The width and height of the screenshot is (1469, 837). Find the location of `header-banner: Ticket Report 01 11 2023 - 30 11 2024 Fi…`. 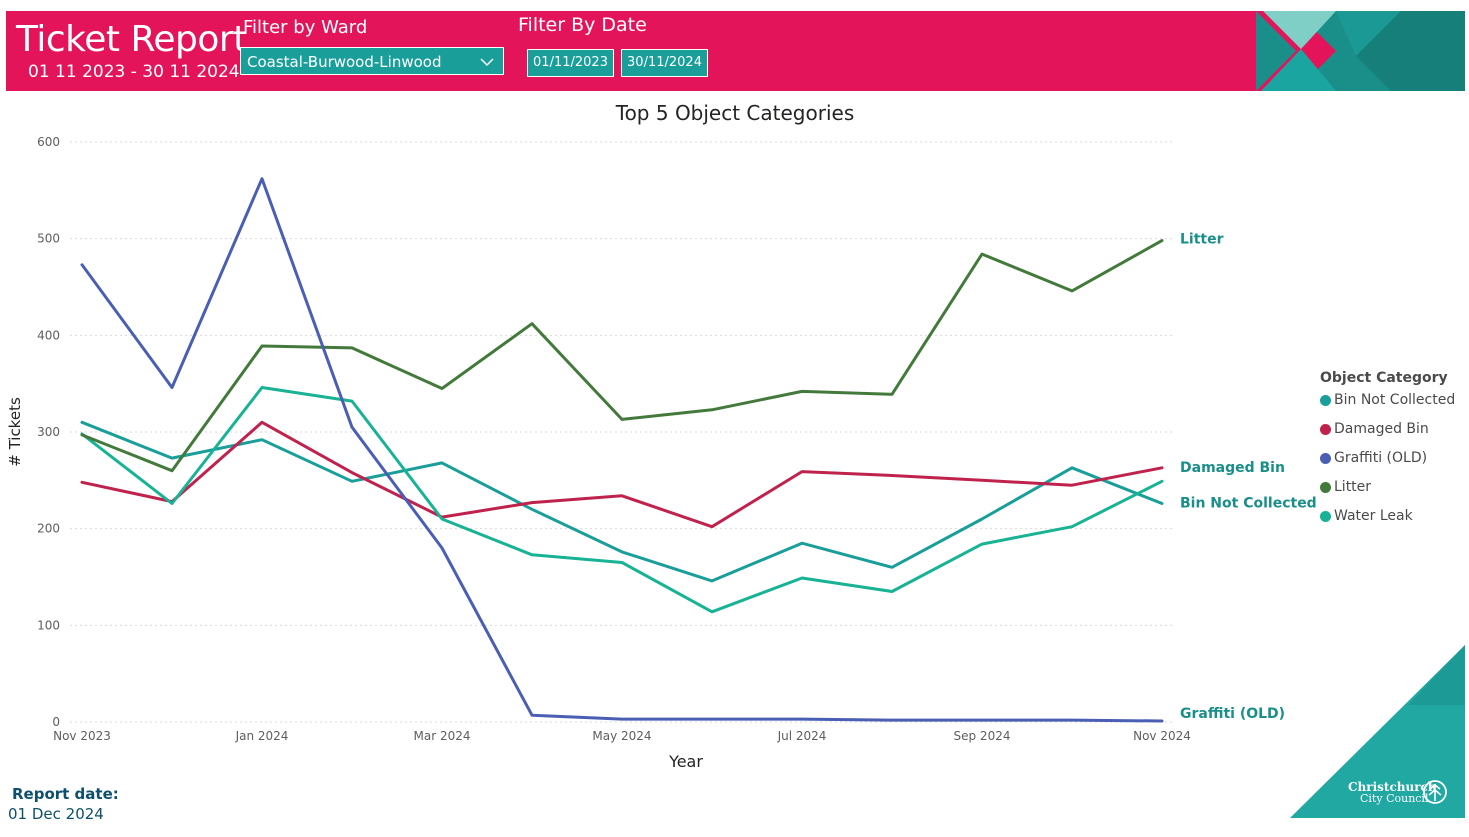

header-banner: Ticket Report 01 11 2023 - 30 11 2024 Fi… is located at coordinates (735, 51).